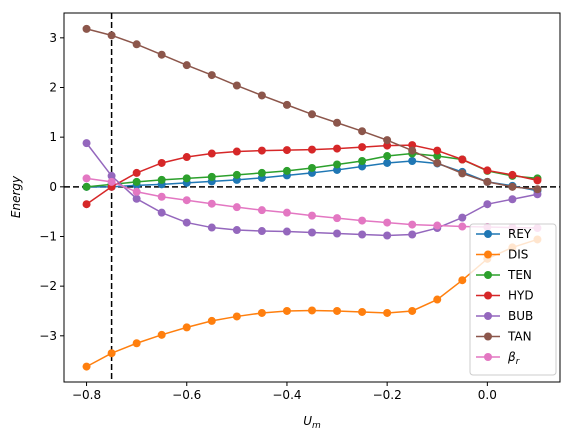 The height and width of the screenshot is (438, 572). I want to click on x-tick-label: −0.4, so click(286, 395).